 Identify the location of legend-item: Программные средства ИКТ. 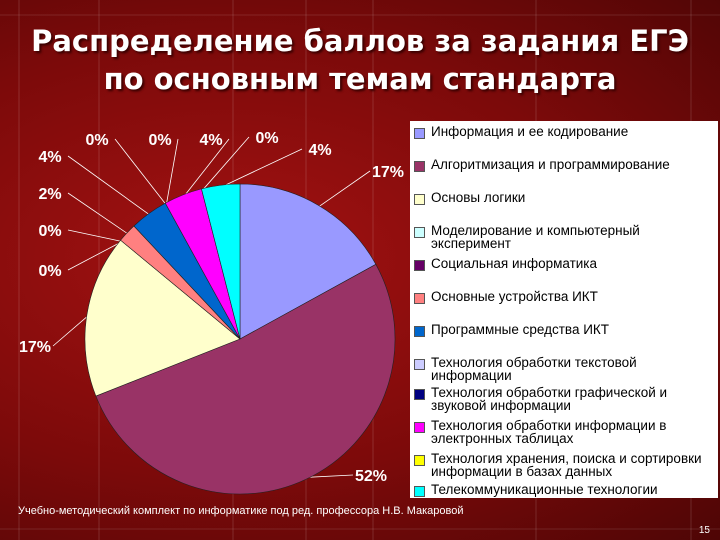
(567, 330).